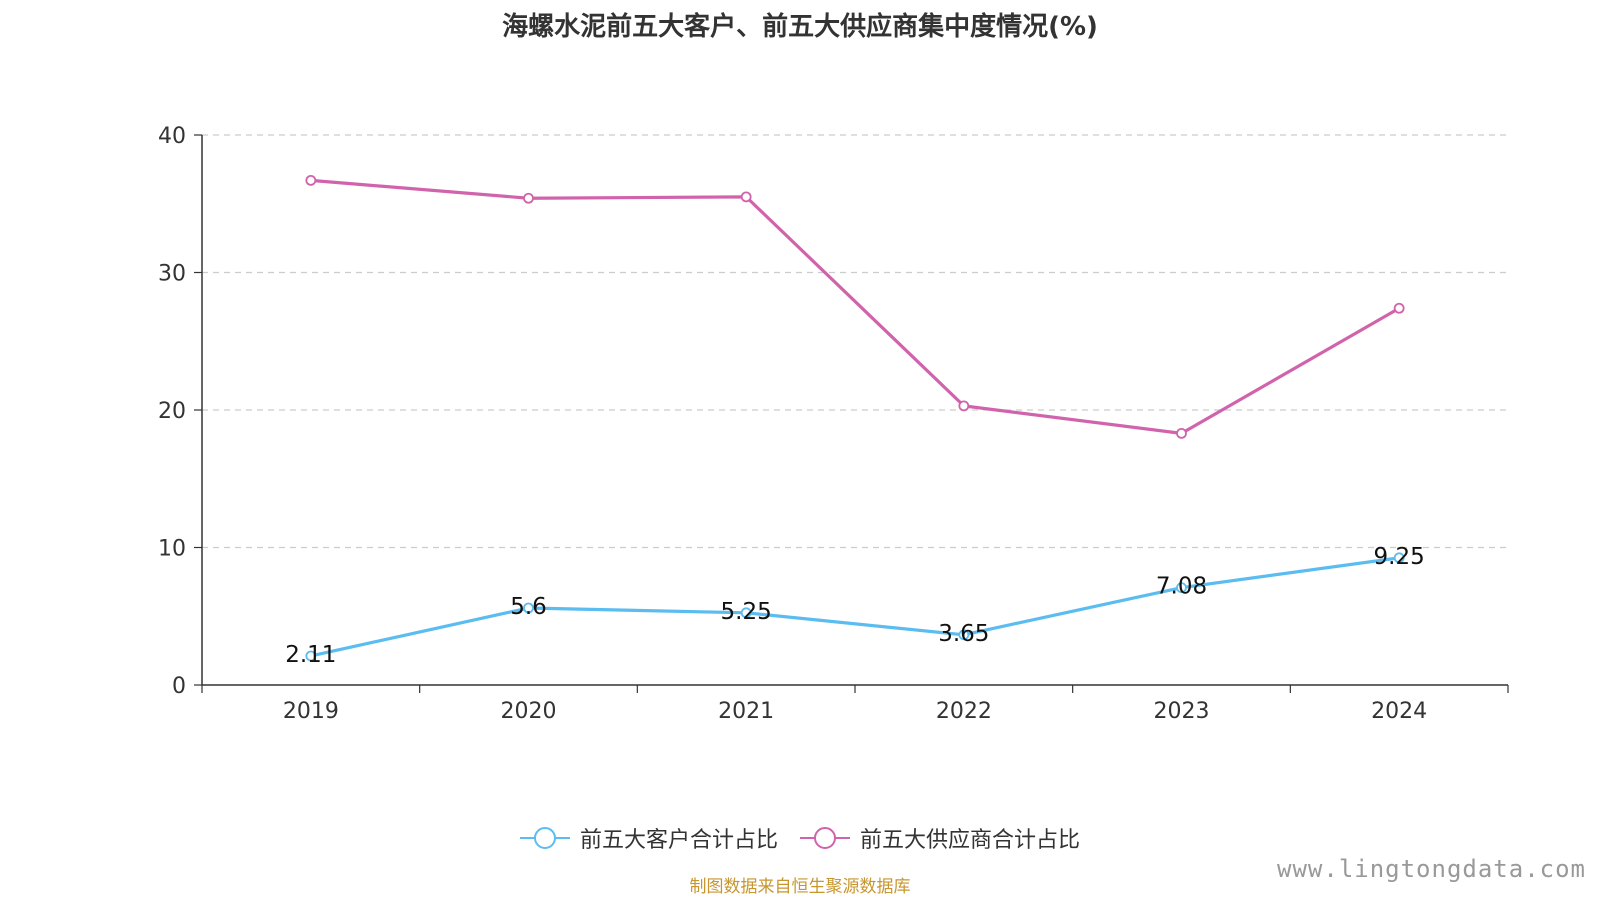  I want to click on series-1-point-2020, so click(528, 198).